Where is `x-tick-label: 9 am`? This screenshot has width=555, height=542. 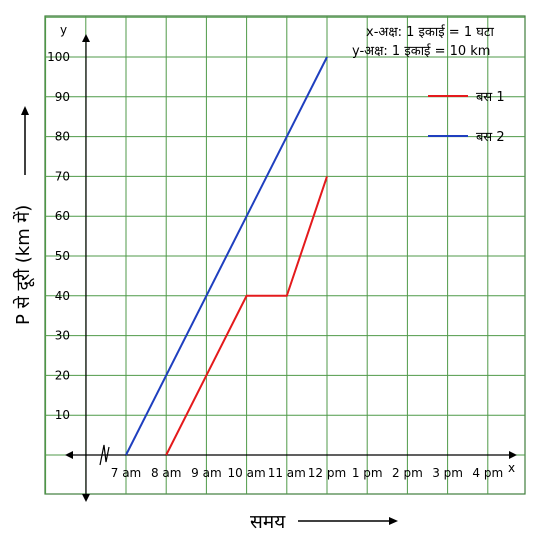 x-tick-label: 9 am is located at coordinates (206, 473).